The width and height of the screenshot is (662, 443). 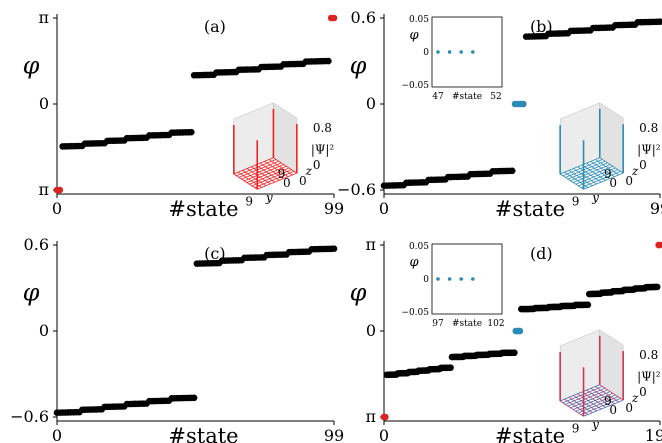 What do you see at coordinates (438, 97) in the screenshot?
I see `inset-x-tick-label: 47` at bounding box center [438, 97].